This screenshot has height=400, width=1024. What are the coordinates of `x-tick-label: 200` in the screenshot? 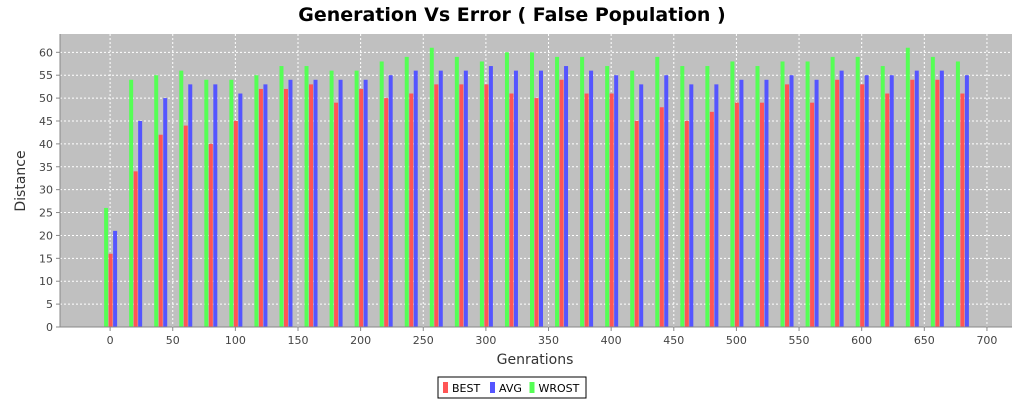 It's located at (360, 340).